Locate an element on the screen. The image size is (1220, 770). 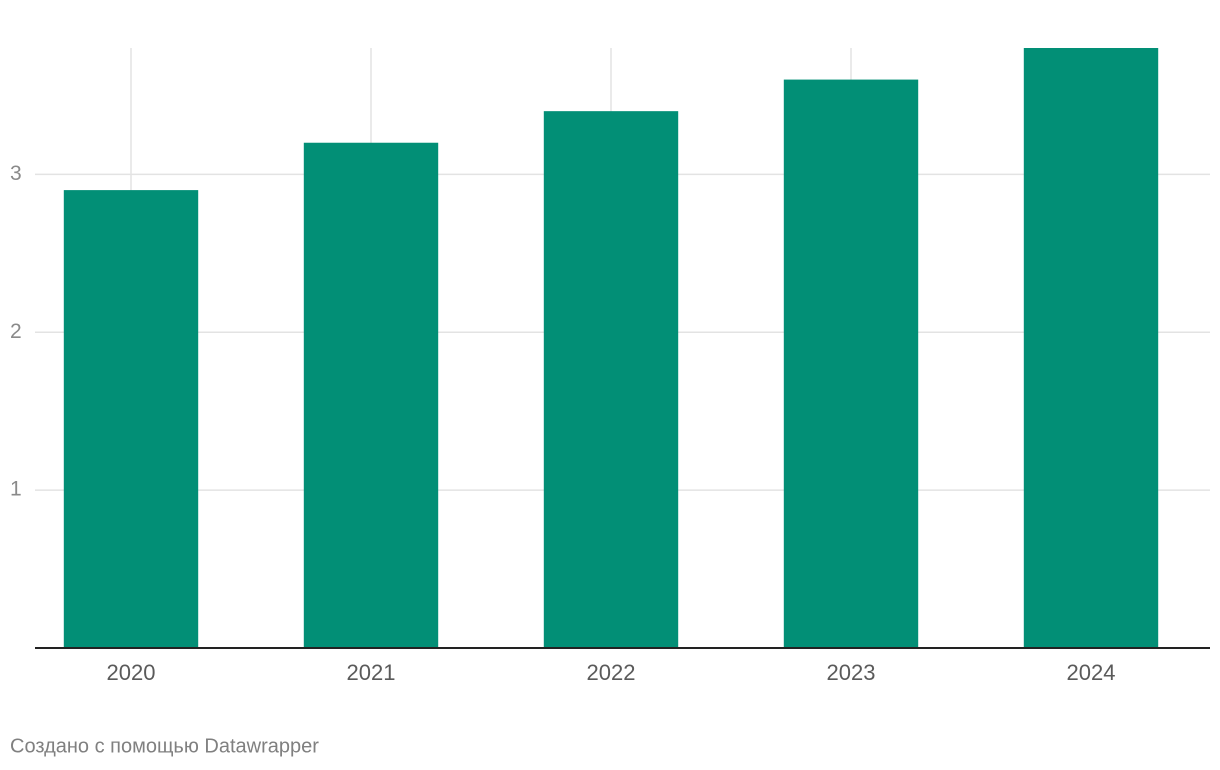
x-tick-label: 2020 is located at coordinates (131, 672).